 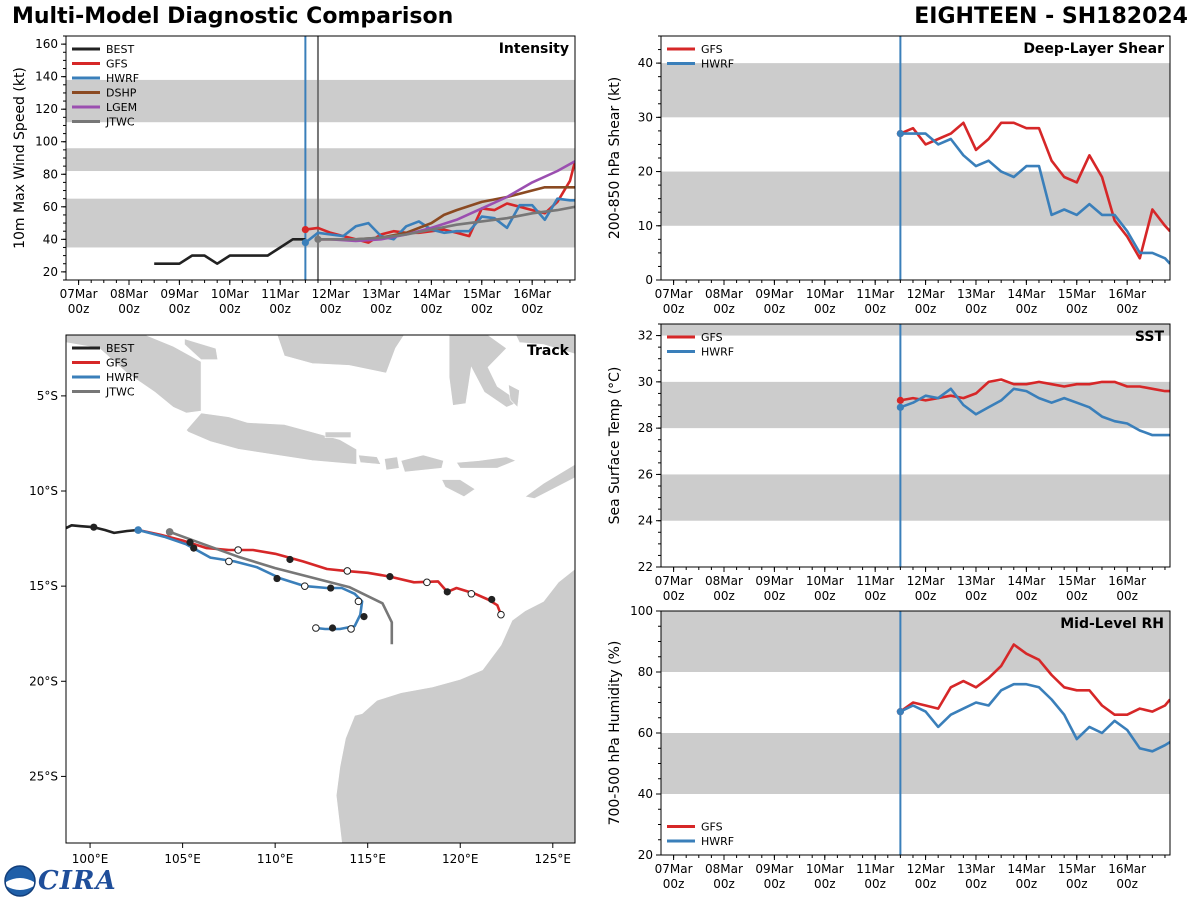 I want to click on shear-xtick-label: 14Mar 00z, so click(x=1026, y=301).